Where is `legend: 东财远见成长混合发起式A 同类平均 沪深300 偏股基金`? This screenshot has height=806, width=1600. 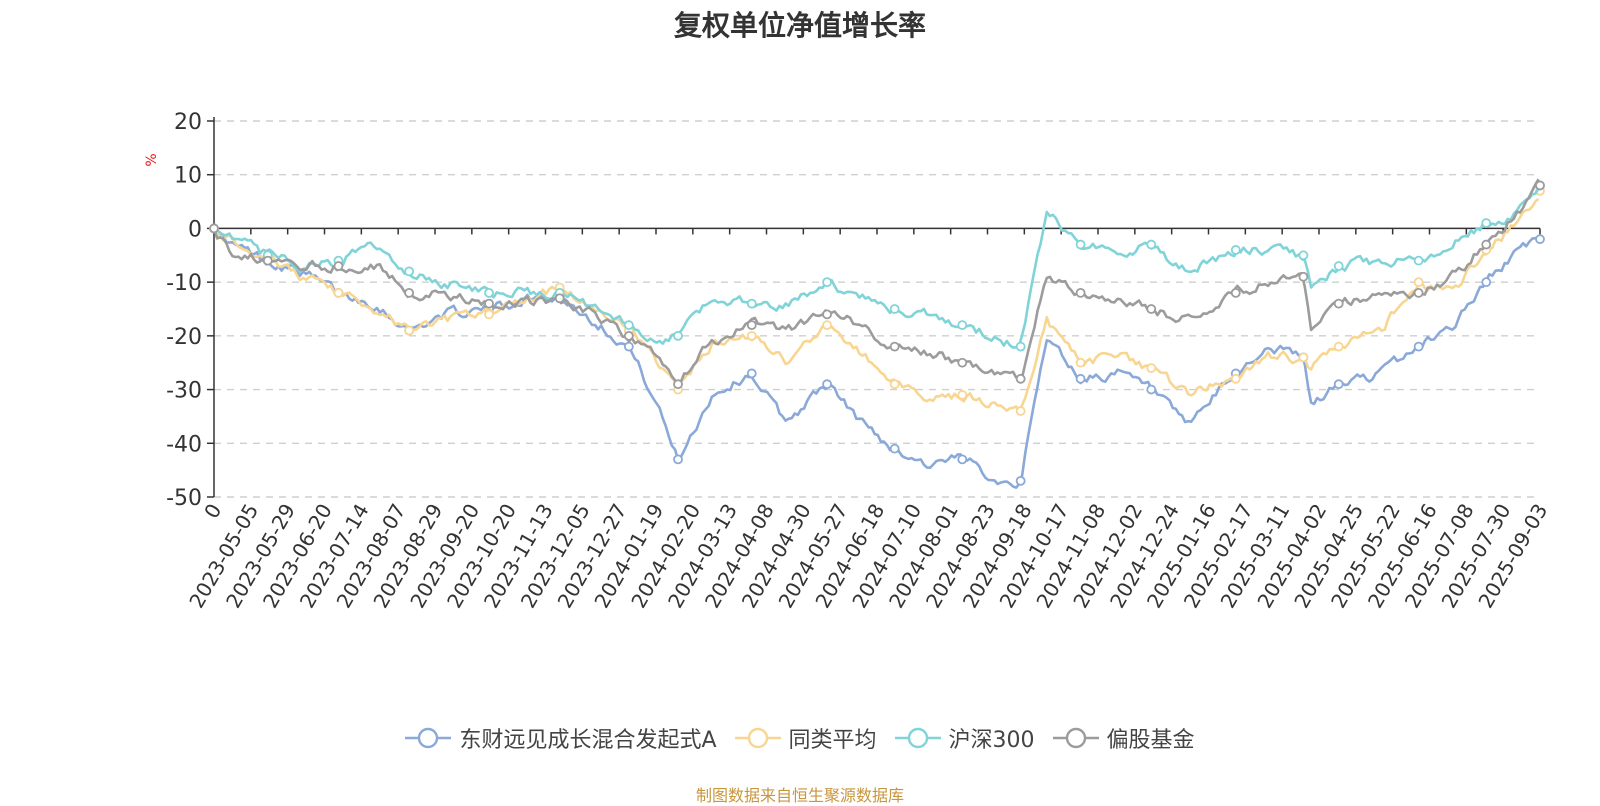 legend: 东财远见成长混合发起式A 同类平均 沪深300 偏股基金 is located at coordinates (800, 738).